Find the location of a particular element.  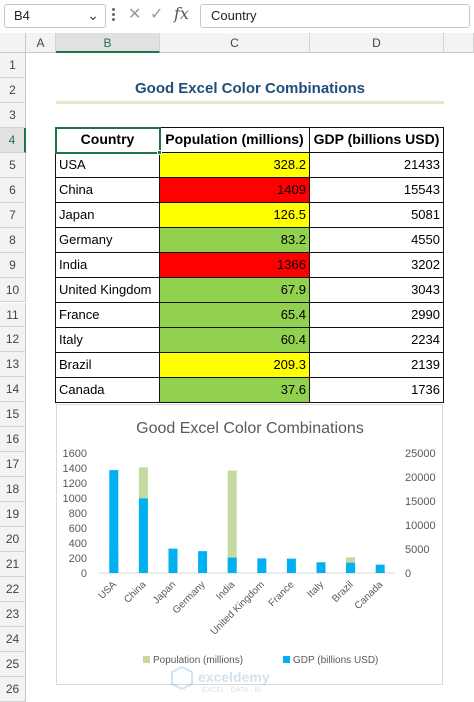

row-header-20: 20 is located at coordinates (13, 539).